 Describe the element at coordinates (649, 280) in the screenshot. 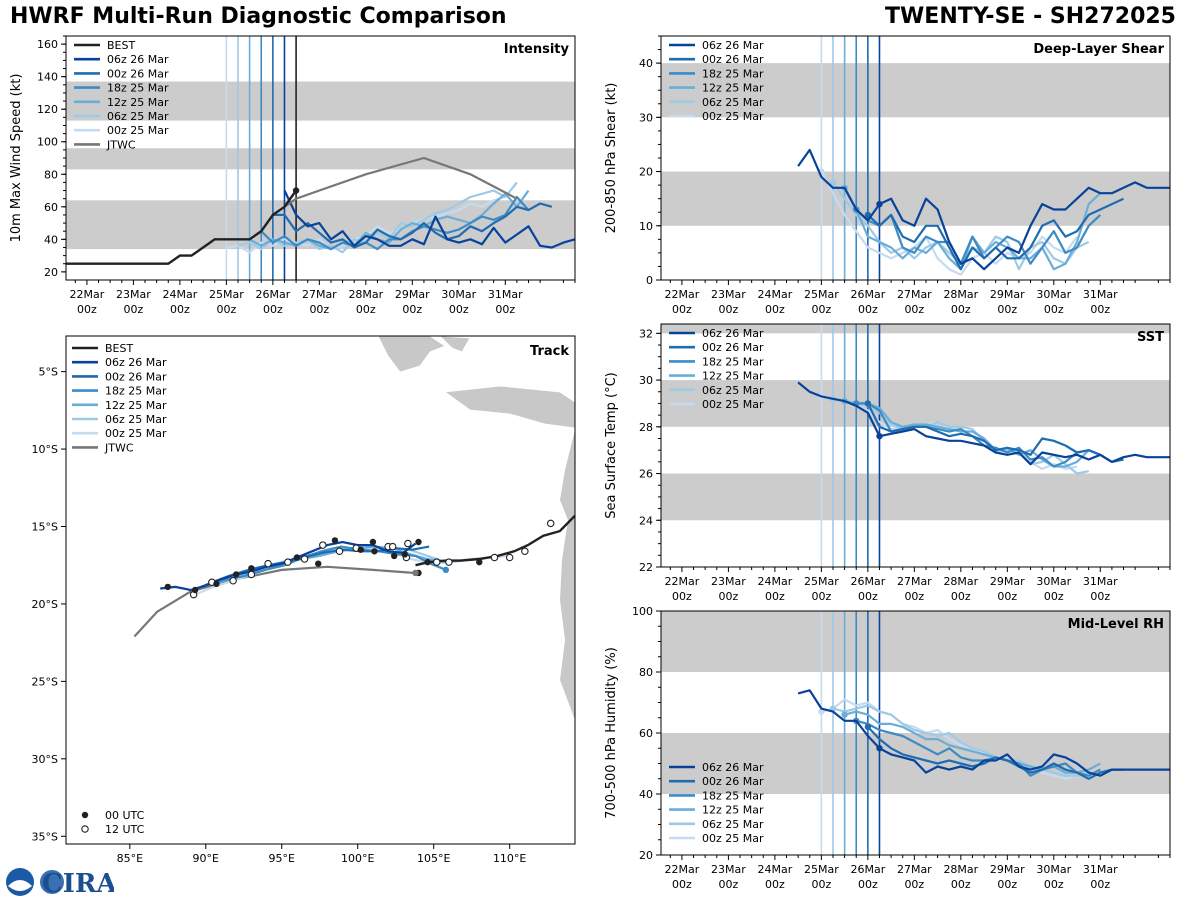

I see `y-tick-label: 0` at that location.